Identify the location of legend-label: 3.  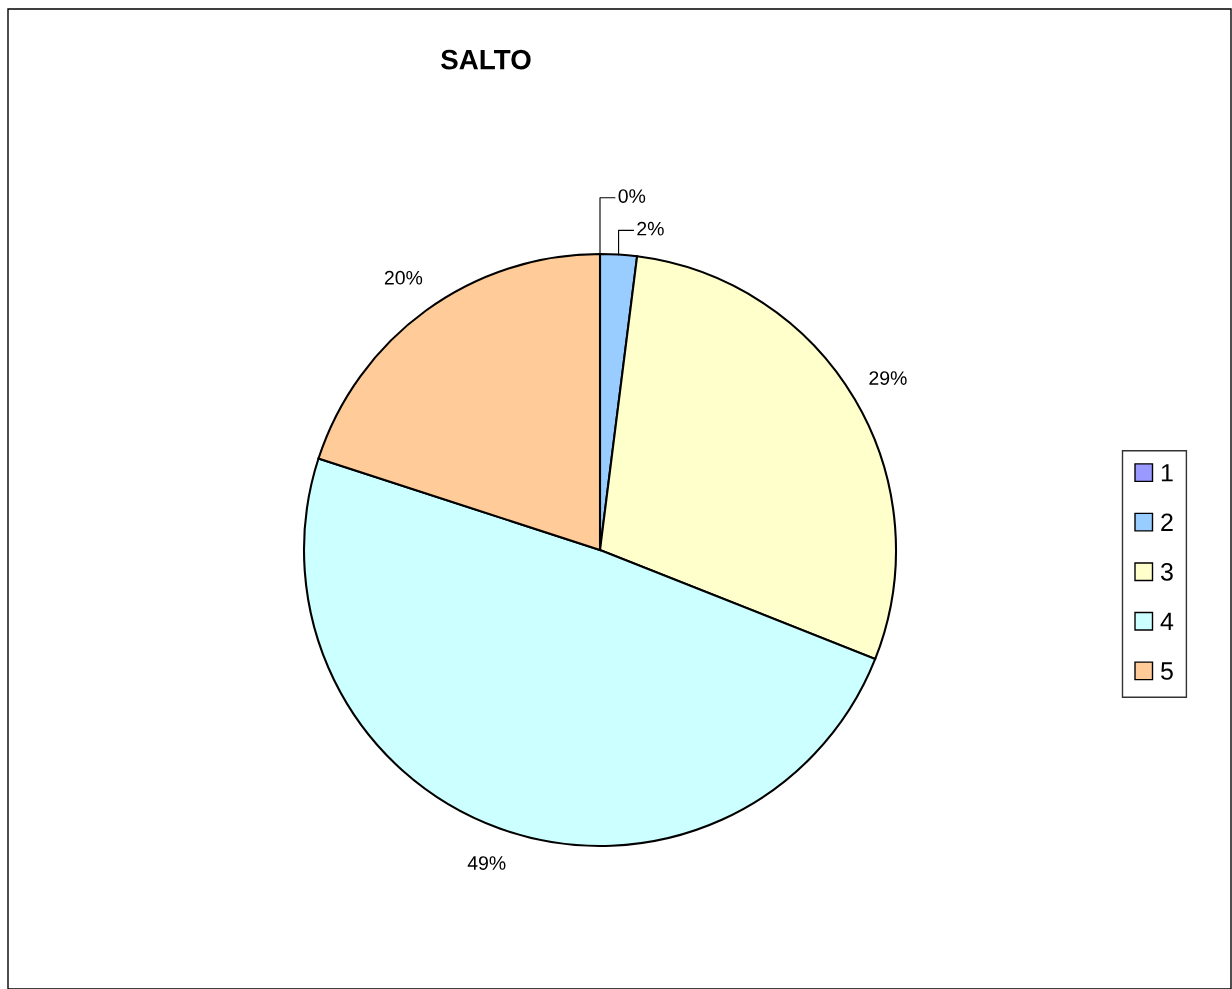
(1166, 572).